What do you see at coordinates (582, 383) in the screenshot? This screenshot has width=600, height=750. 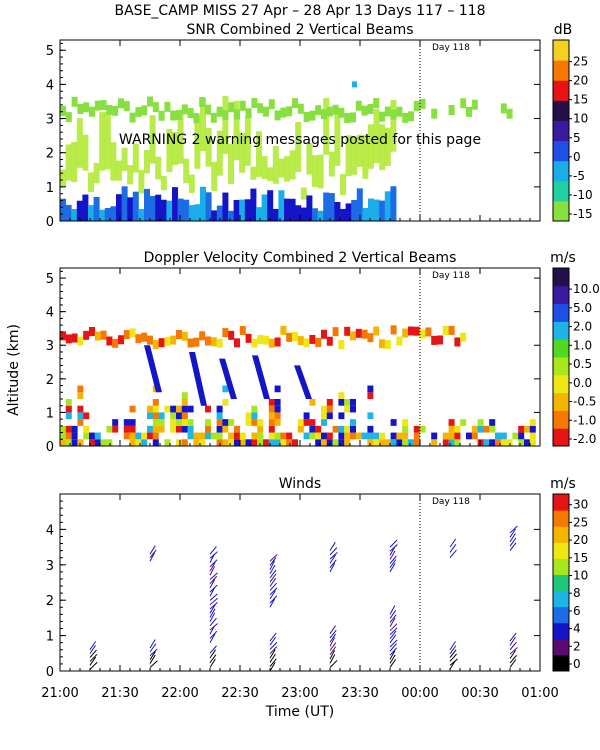 I see `colorbar-label: 0.0` at bounding box center [582, 383].